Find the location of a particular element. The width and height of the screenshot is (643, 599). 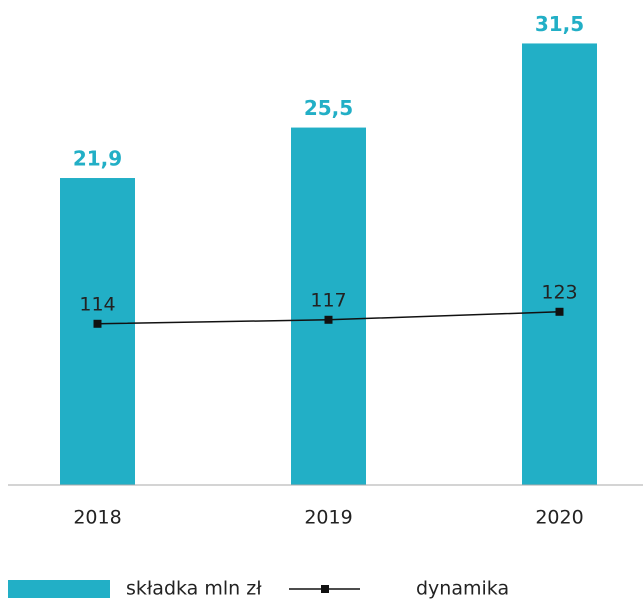

bar-value-label: 21,9 is located at coordinates (97, 159).